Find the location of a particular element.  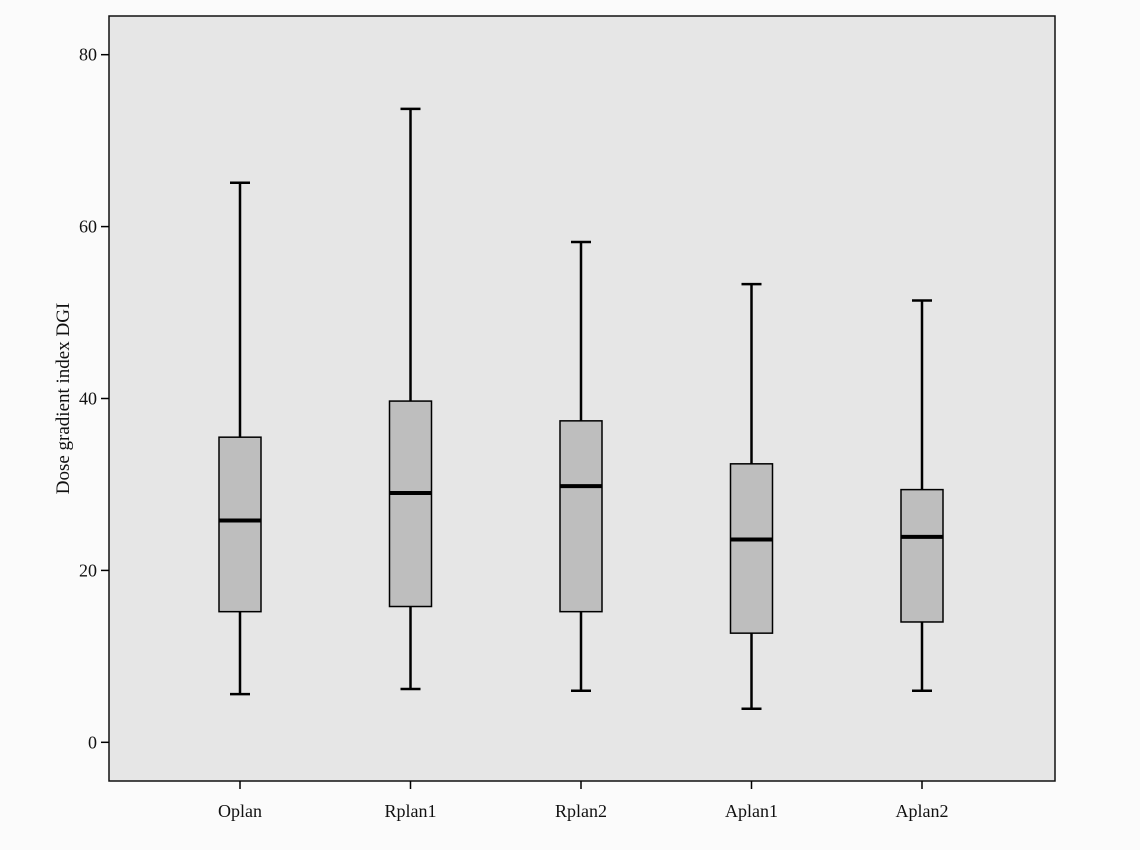

x-tick-label-oplan: Oplan is located at coordinates (240, 811).